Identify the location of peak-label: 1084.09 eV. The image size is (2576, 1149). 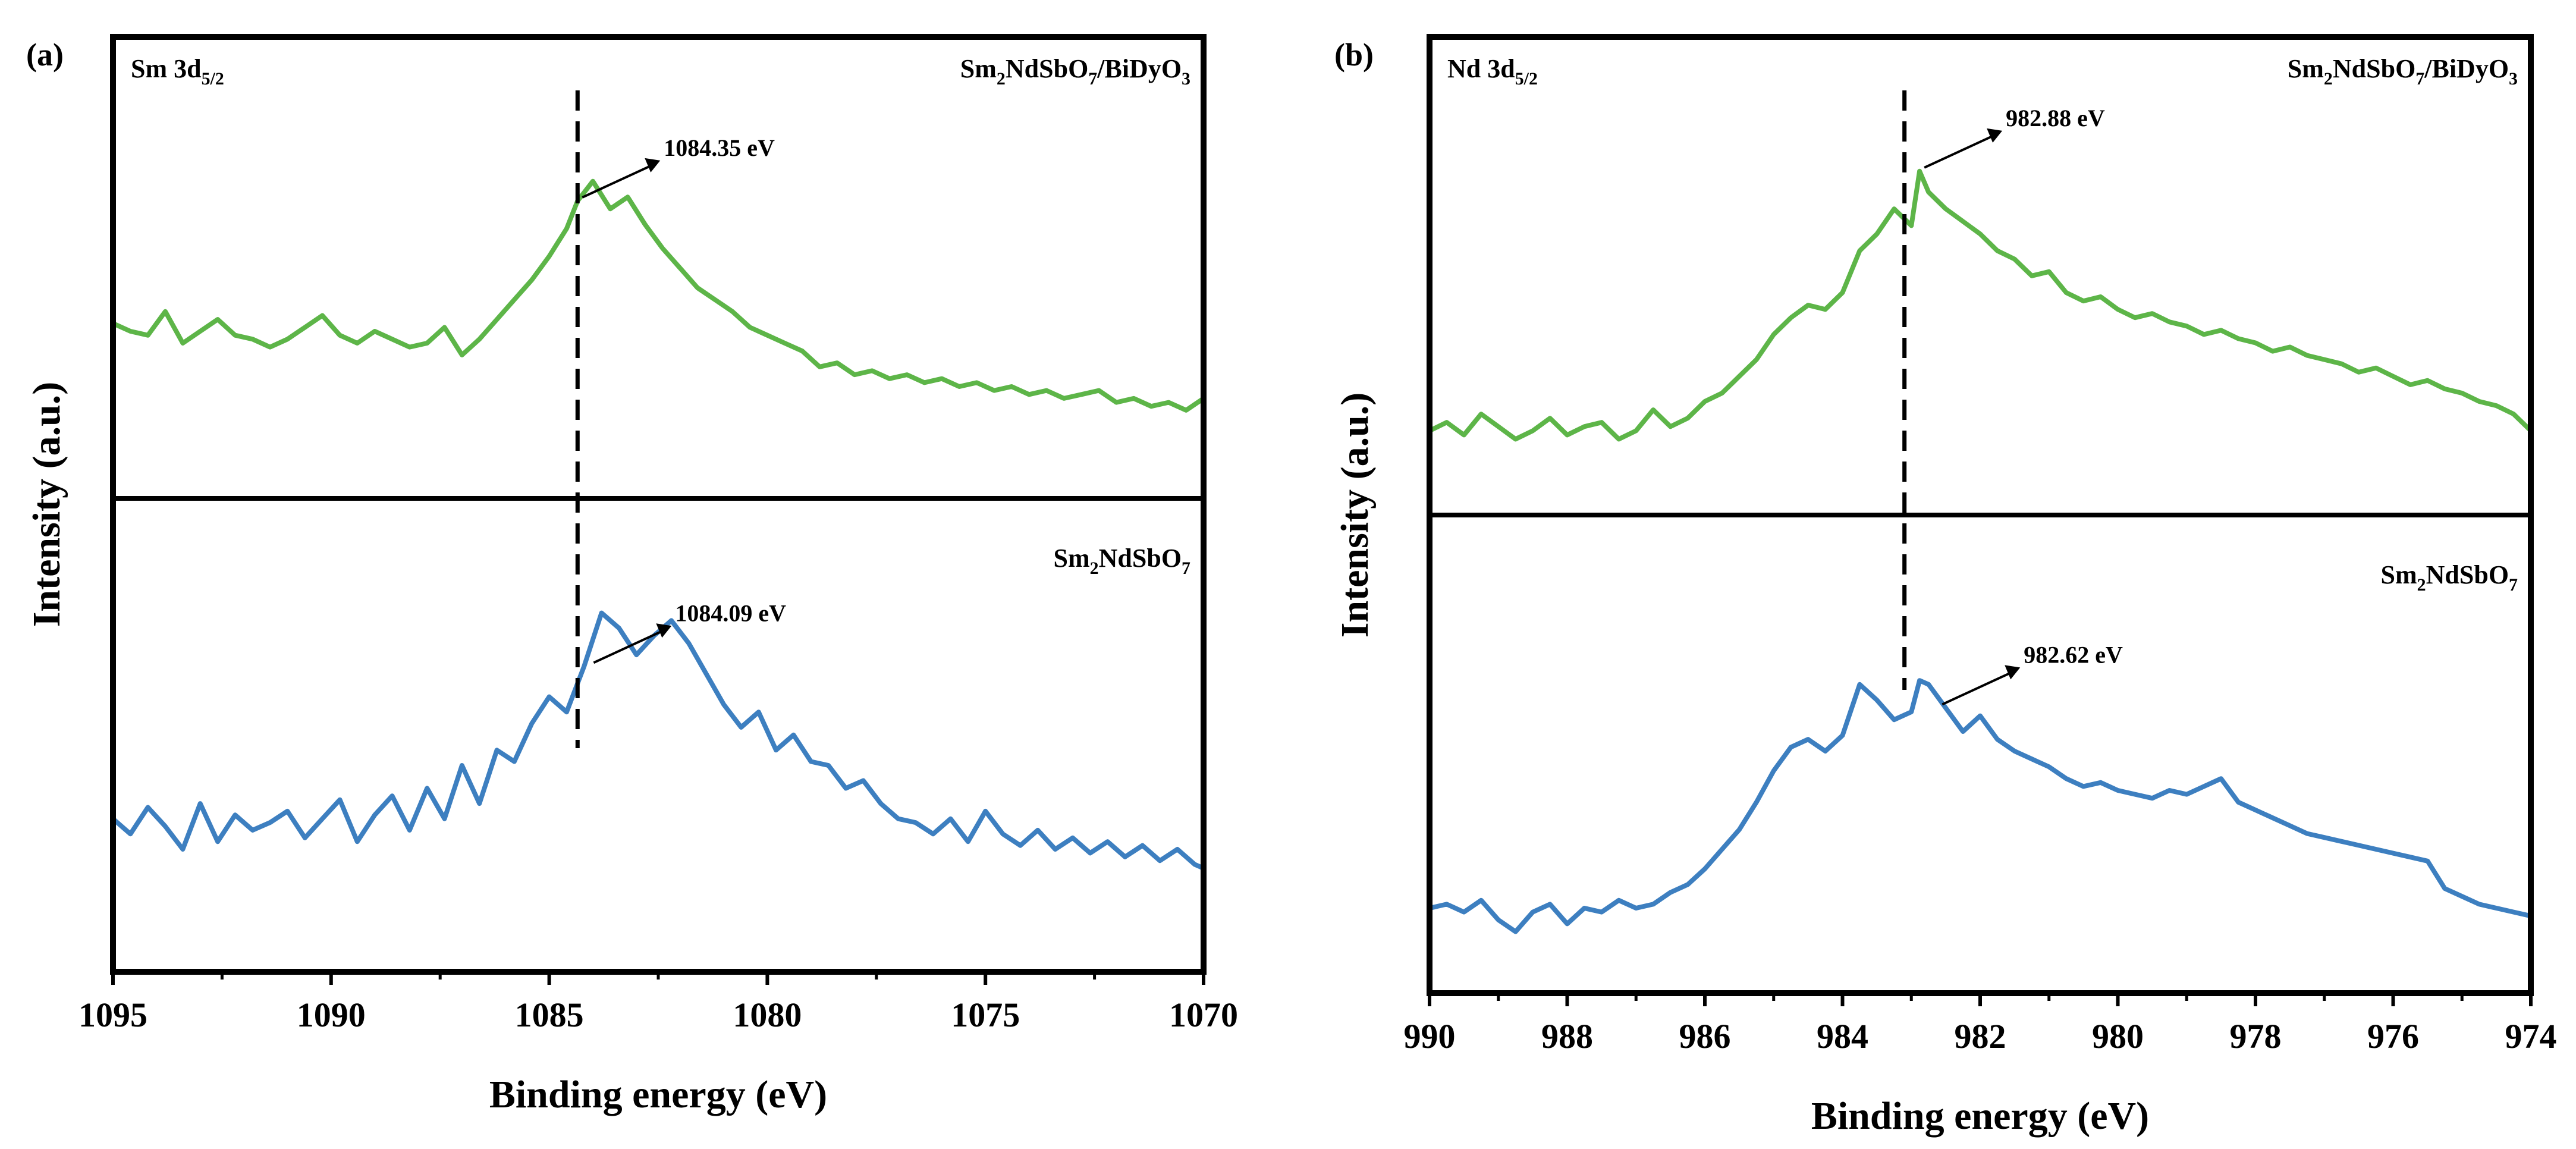
(730, 612).